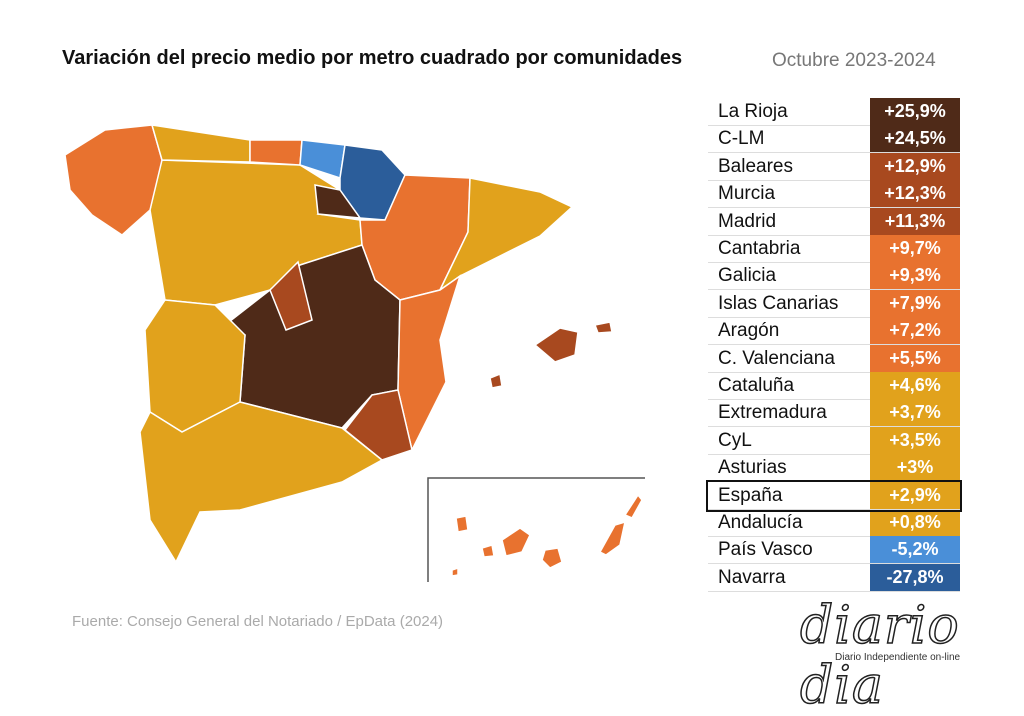  I want to click on table-row: Navarra -27,8%, so click(834, 577).